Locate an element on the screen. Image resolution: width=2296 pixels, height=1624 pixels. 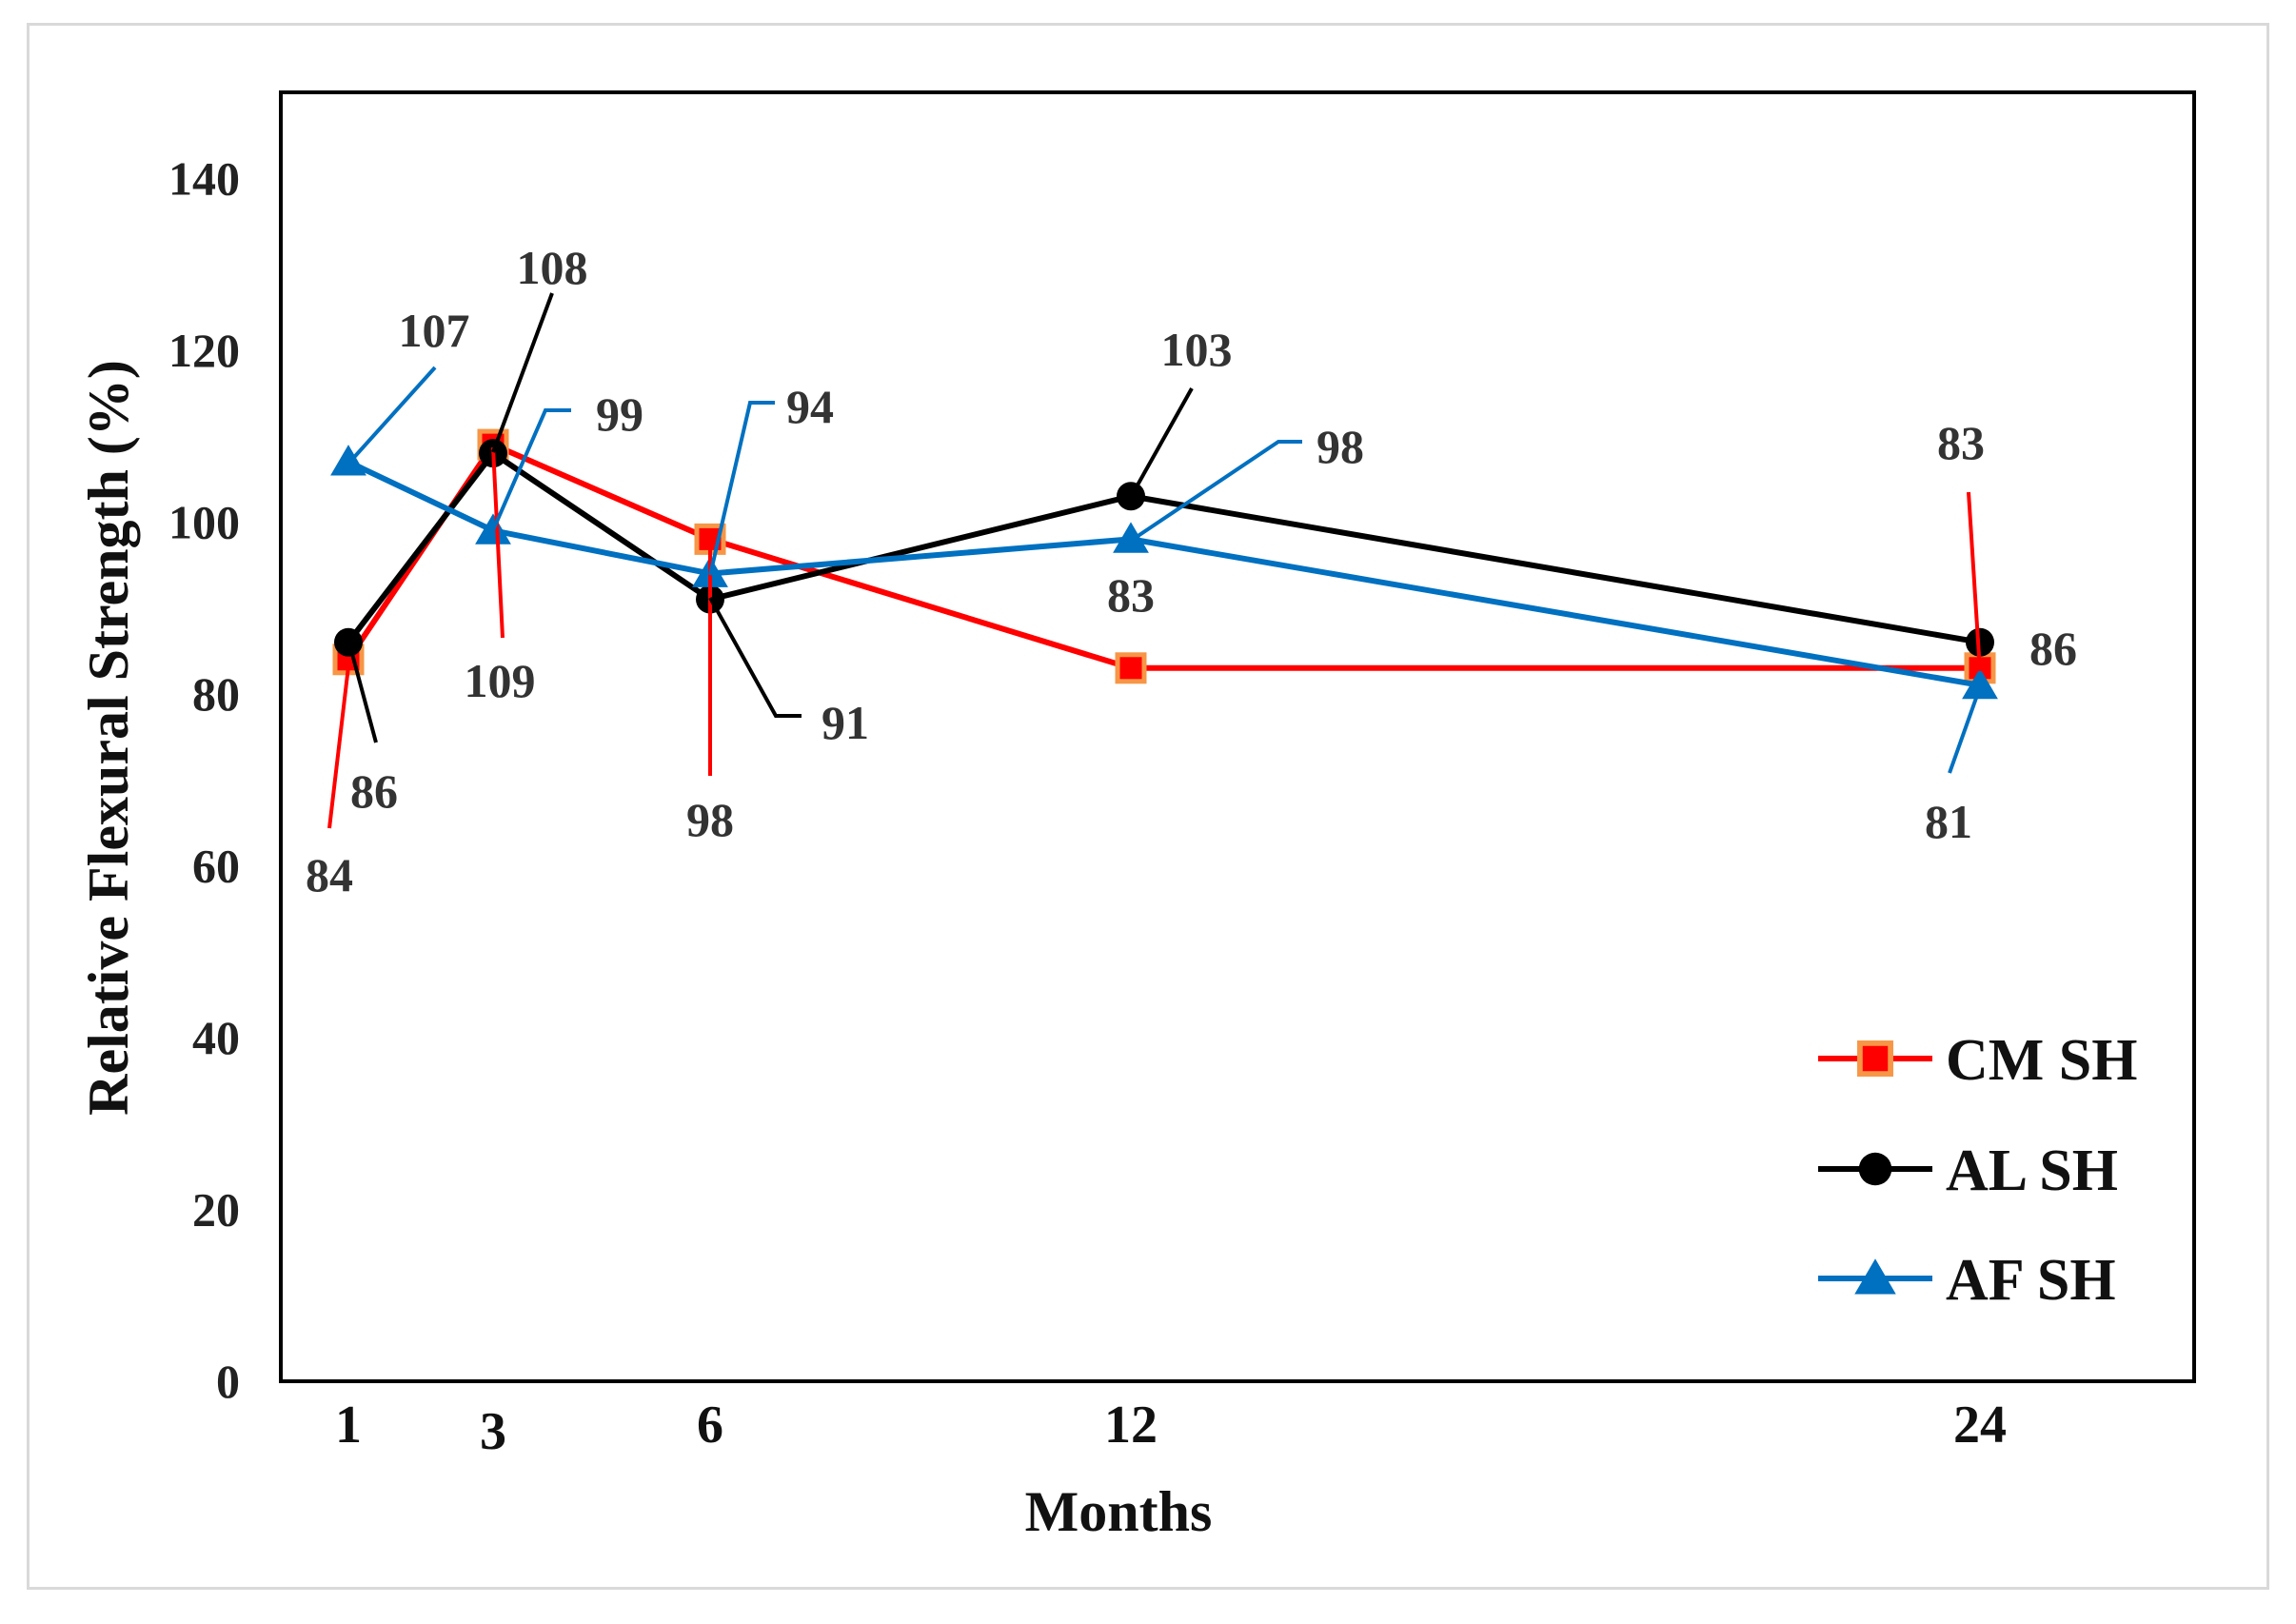
y-tick-label: 0 is located at coordinates (228, 1381).